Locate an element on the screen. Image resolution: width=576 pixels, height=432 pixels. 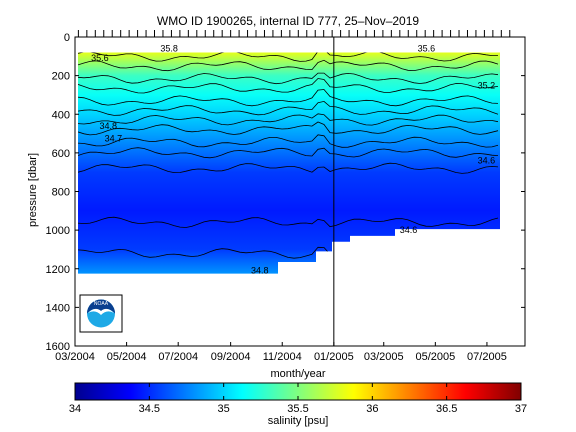
y-tick-label: 800 is located at coordinates (61, 193).